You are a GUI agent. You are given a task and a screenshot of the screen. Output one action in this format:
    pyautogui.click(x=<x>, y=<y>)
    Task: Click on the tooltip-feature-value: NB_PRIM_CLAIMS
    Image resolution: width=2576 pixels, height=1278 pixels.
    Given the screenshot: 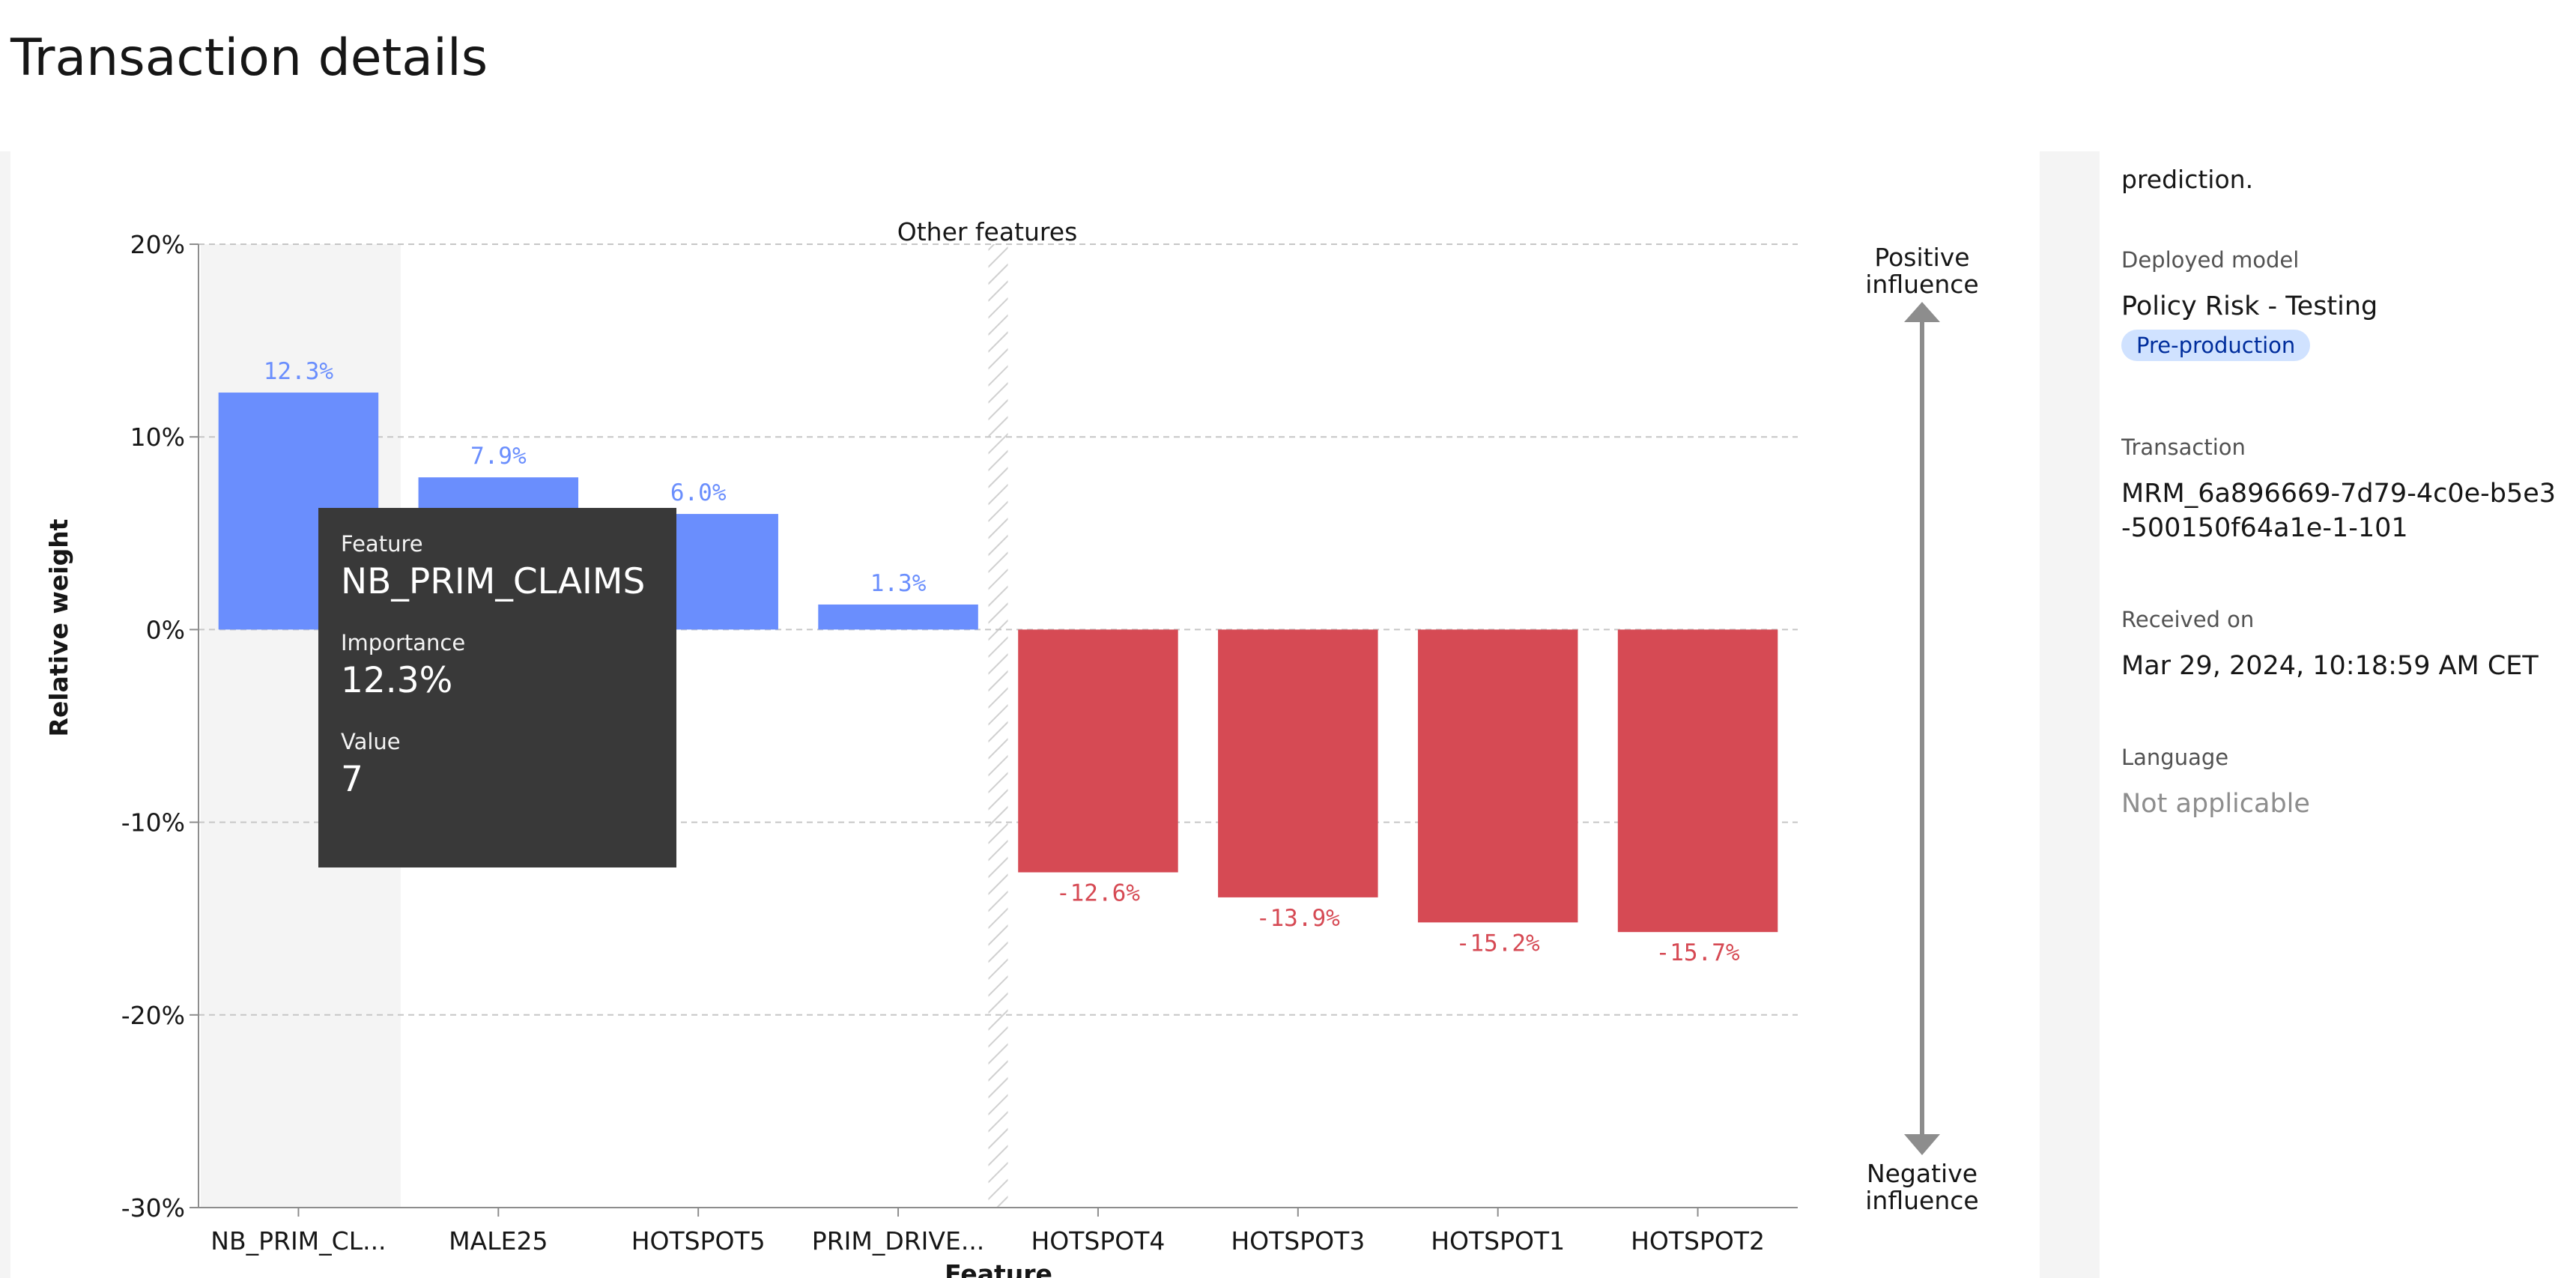 What is the action you would take?
    pyautogui.click(x=493, y=581)
    